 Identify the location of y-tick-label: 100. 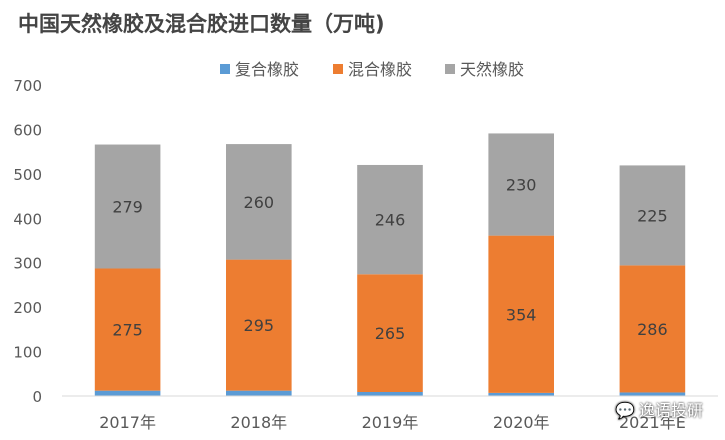
(27, 353).